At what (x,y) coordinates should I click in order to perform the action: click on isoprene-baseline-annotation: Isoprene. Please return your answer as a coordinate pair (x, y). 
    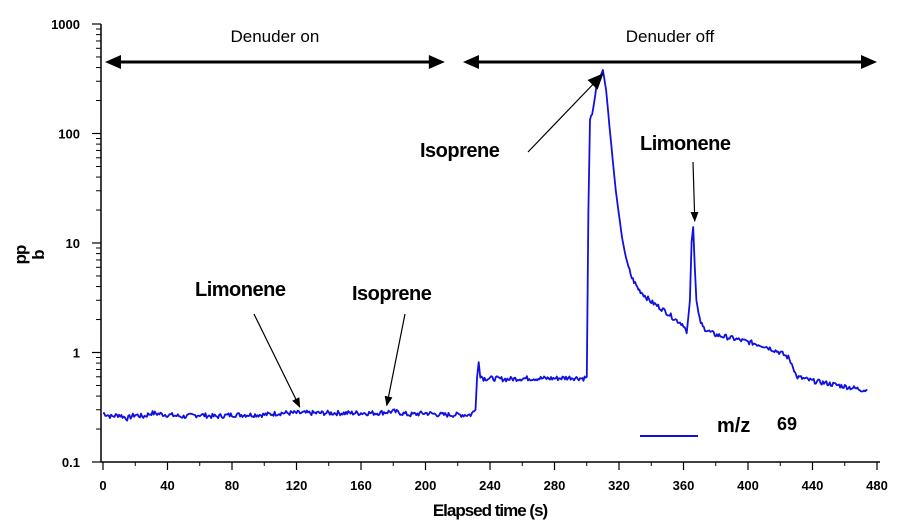
    Looking at the image, I should click on (392, 345).